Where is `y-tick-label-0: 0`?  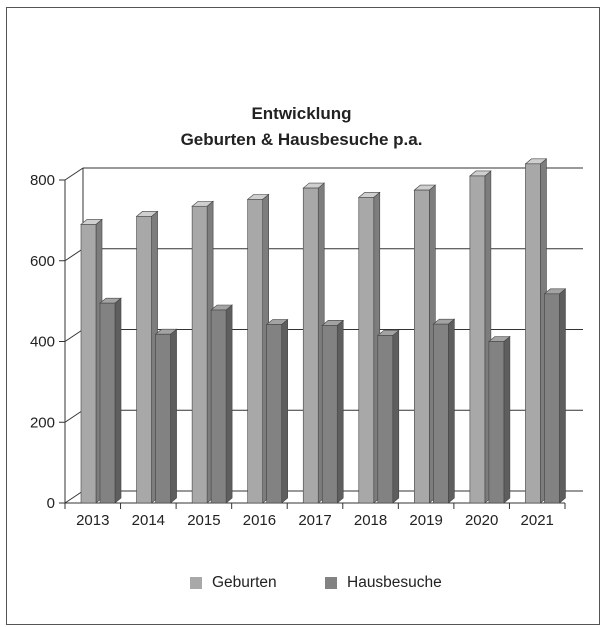
y-tick-label-0: 0 is located at coordinates (51, 503).